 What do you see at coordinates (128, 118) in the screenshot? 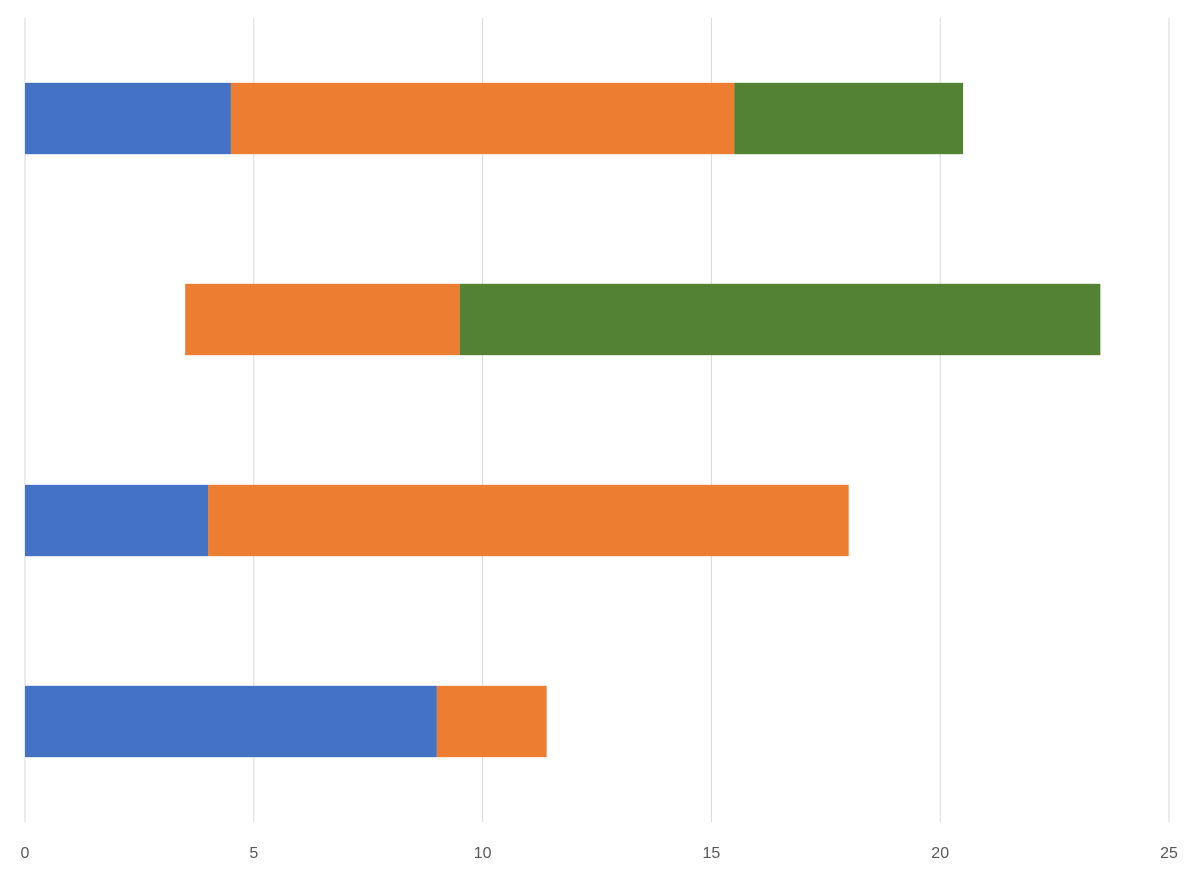
I see `bar-row1-series1` at bounding box center [128, 118].